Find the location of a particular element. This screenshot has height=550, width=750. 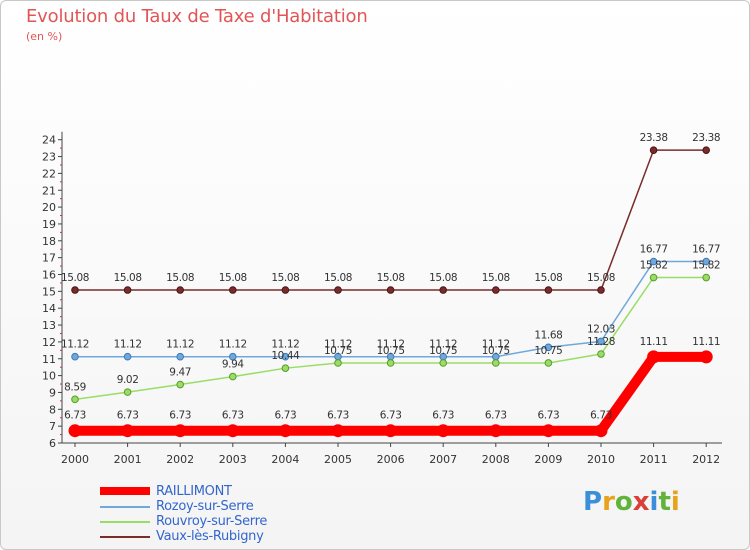

legend-label: Vaux-lès-Rubigny is located at coordinates (210, 536).